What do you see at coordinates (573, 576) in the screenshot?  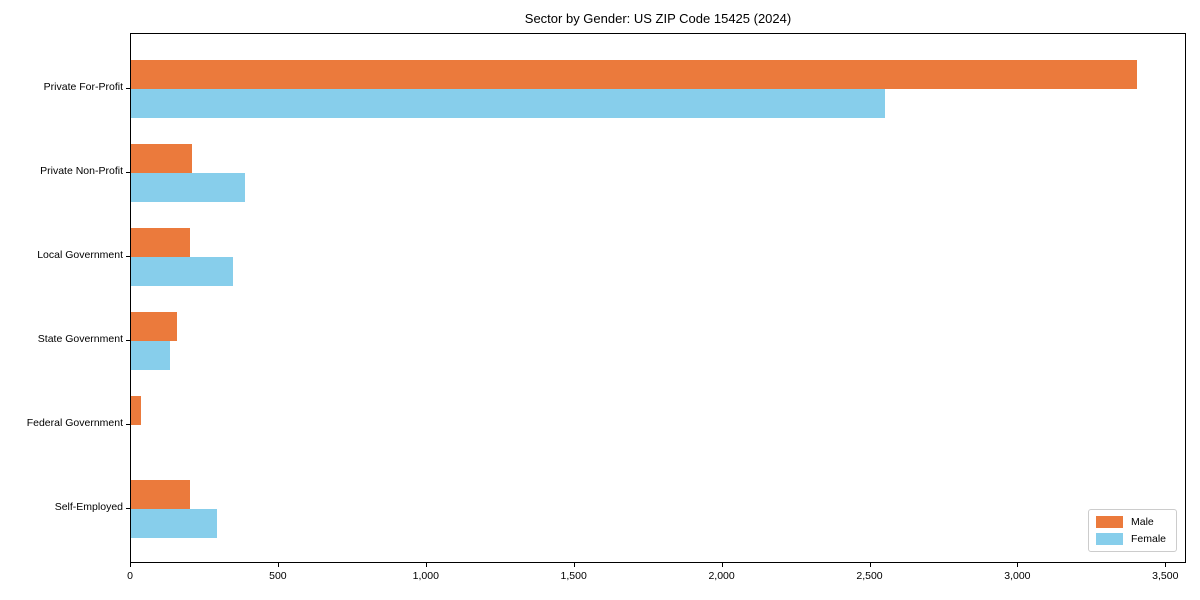 I see `x-axis-tick-label: 1,500` at bounding box center [573, 576].